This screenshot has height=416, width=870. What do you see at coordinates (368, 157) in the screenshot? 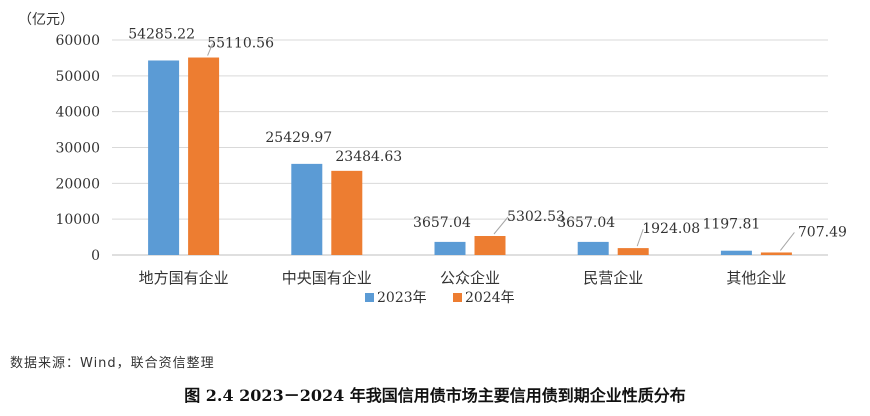
I see `data-label: 23484.63` at bounding box center [368, 157].